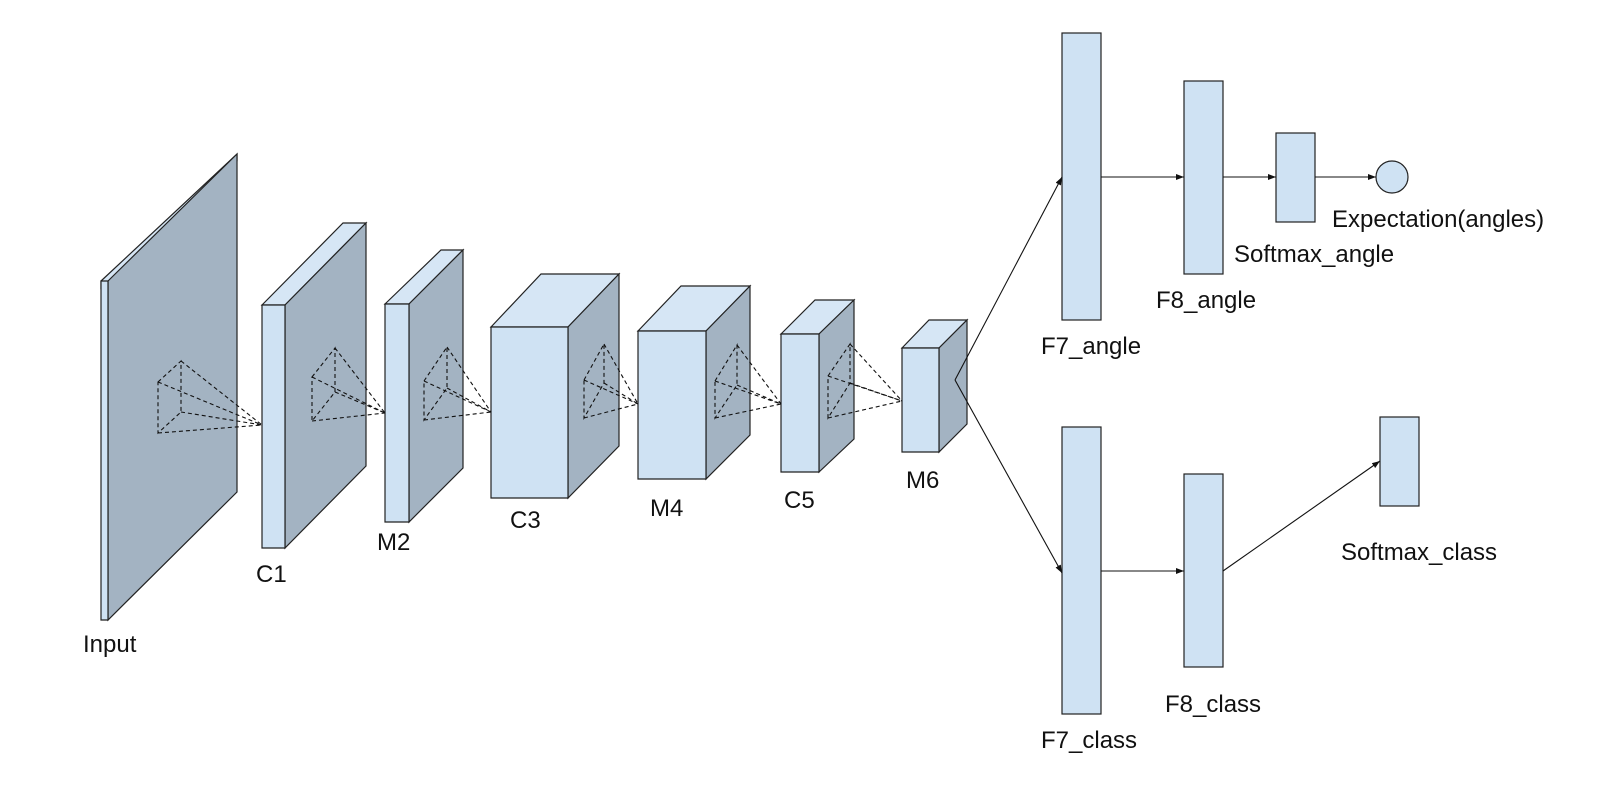 Image resolution: width=1615 pixels, height=804 pixels. What do you see at coordinates (1203, 177) in the screenshot?
I see `layer-f8-angle` at bounding box center [1203, 177].